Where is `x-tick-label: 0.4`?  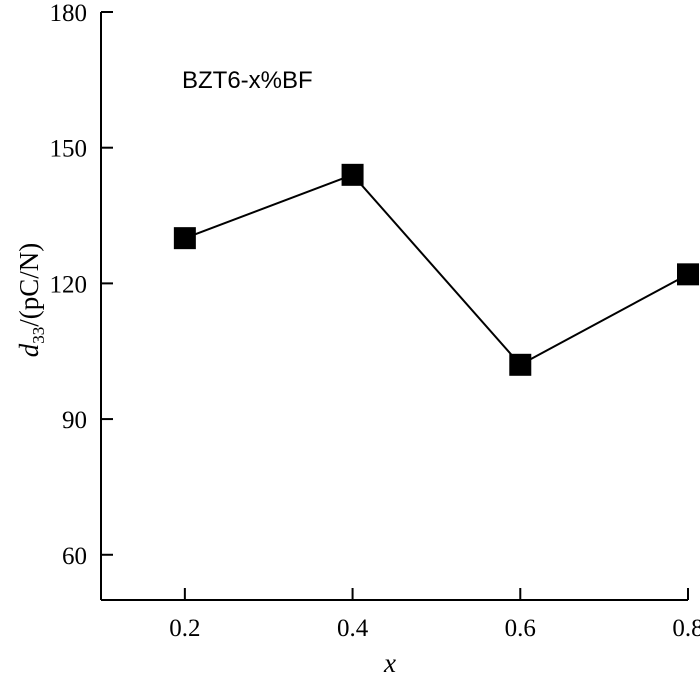
x-tick-label: 0.4 is located at coordinates (353, 628).